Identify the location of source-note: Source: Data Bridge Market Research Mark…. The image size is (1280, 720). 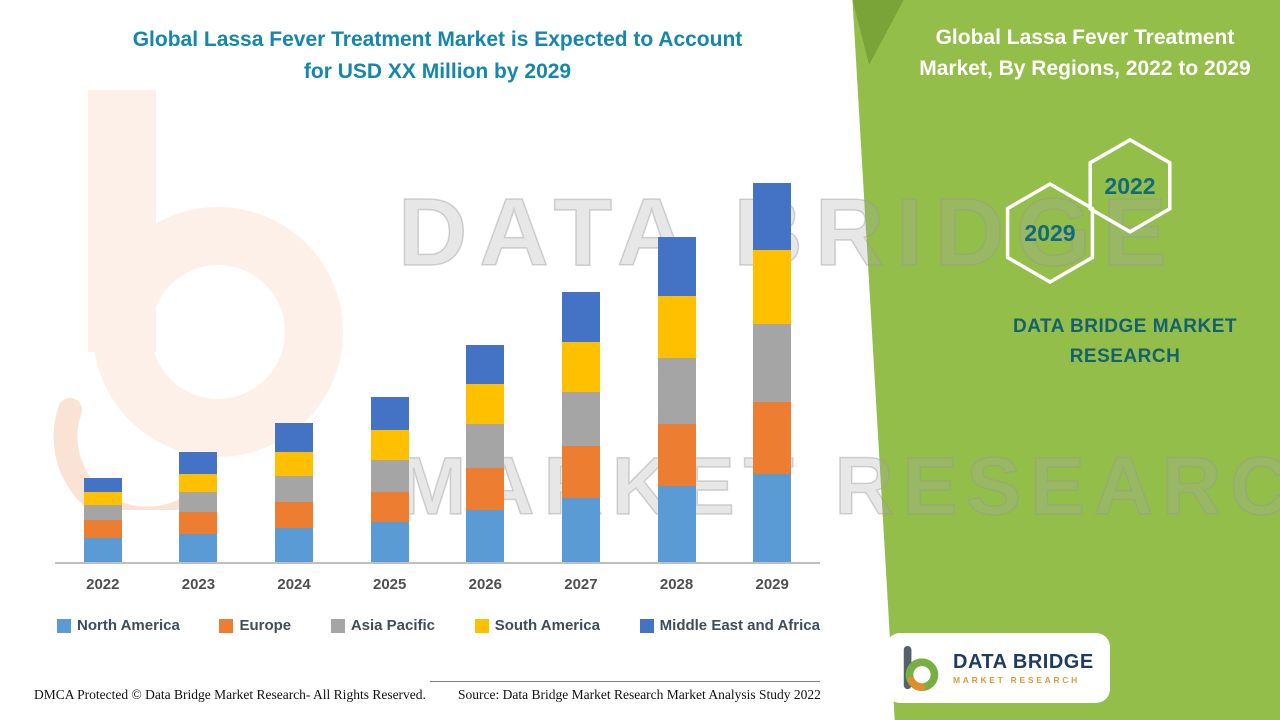
(639, 694).